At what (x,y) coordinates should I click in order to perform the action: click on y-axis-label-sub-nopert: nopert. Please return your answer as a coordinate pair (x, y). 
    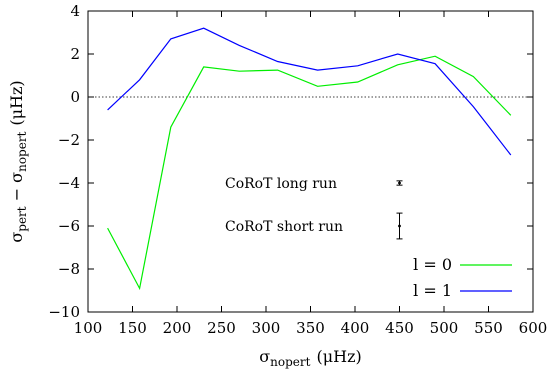
    Looking at the image, I should click on (22, 151).